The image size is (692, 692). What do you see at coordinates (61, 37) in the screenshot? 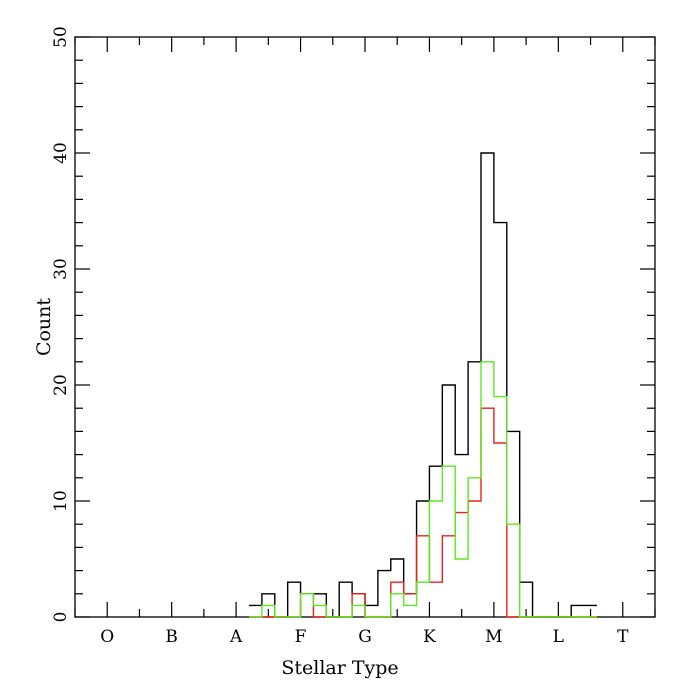
I see `y-tick-label: 50` at bounding box center [61, 37].